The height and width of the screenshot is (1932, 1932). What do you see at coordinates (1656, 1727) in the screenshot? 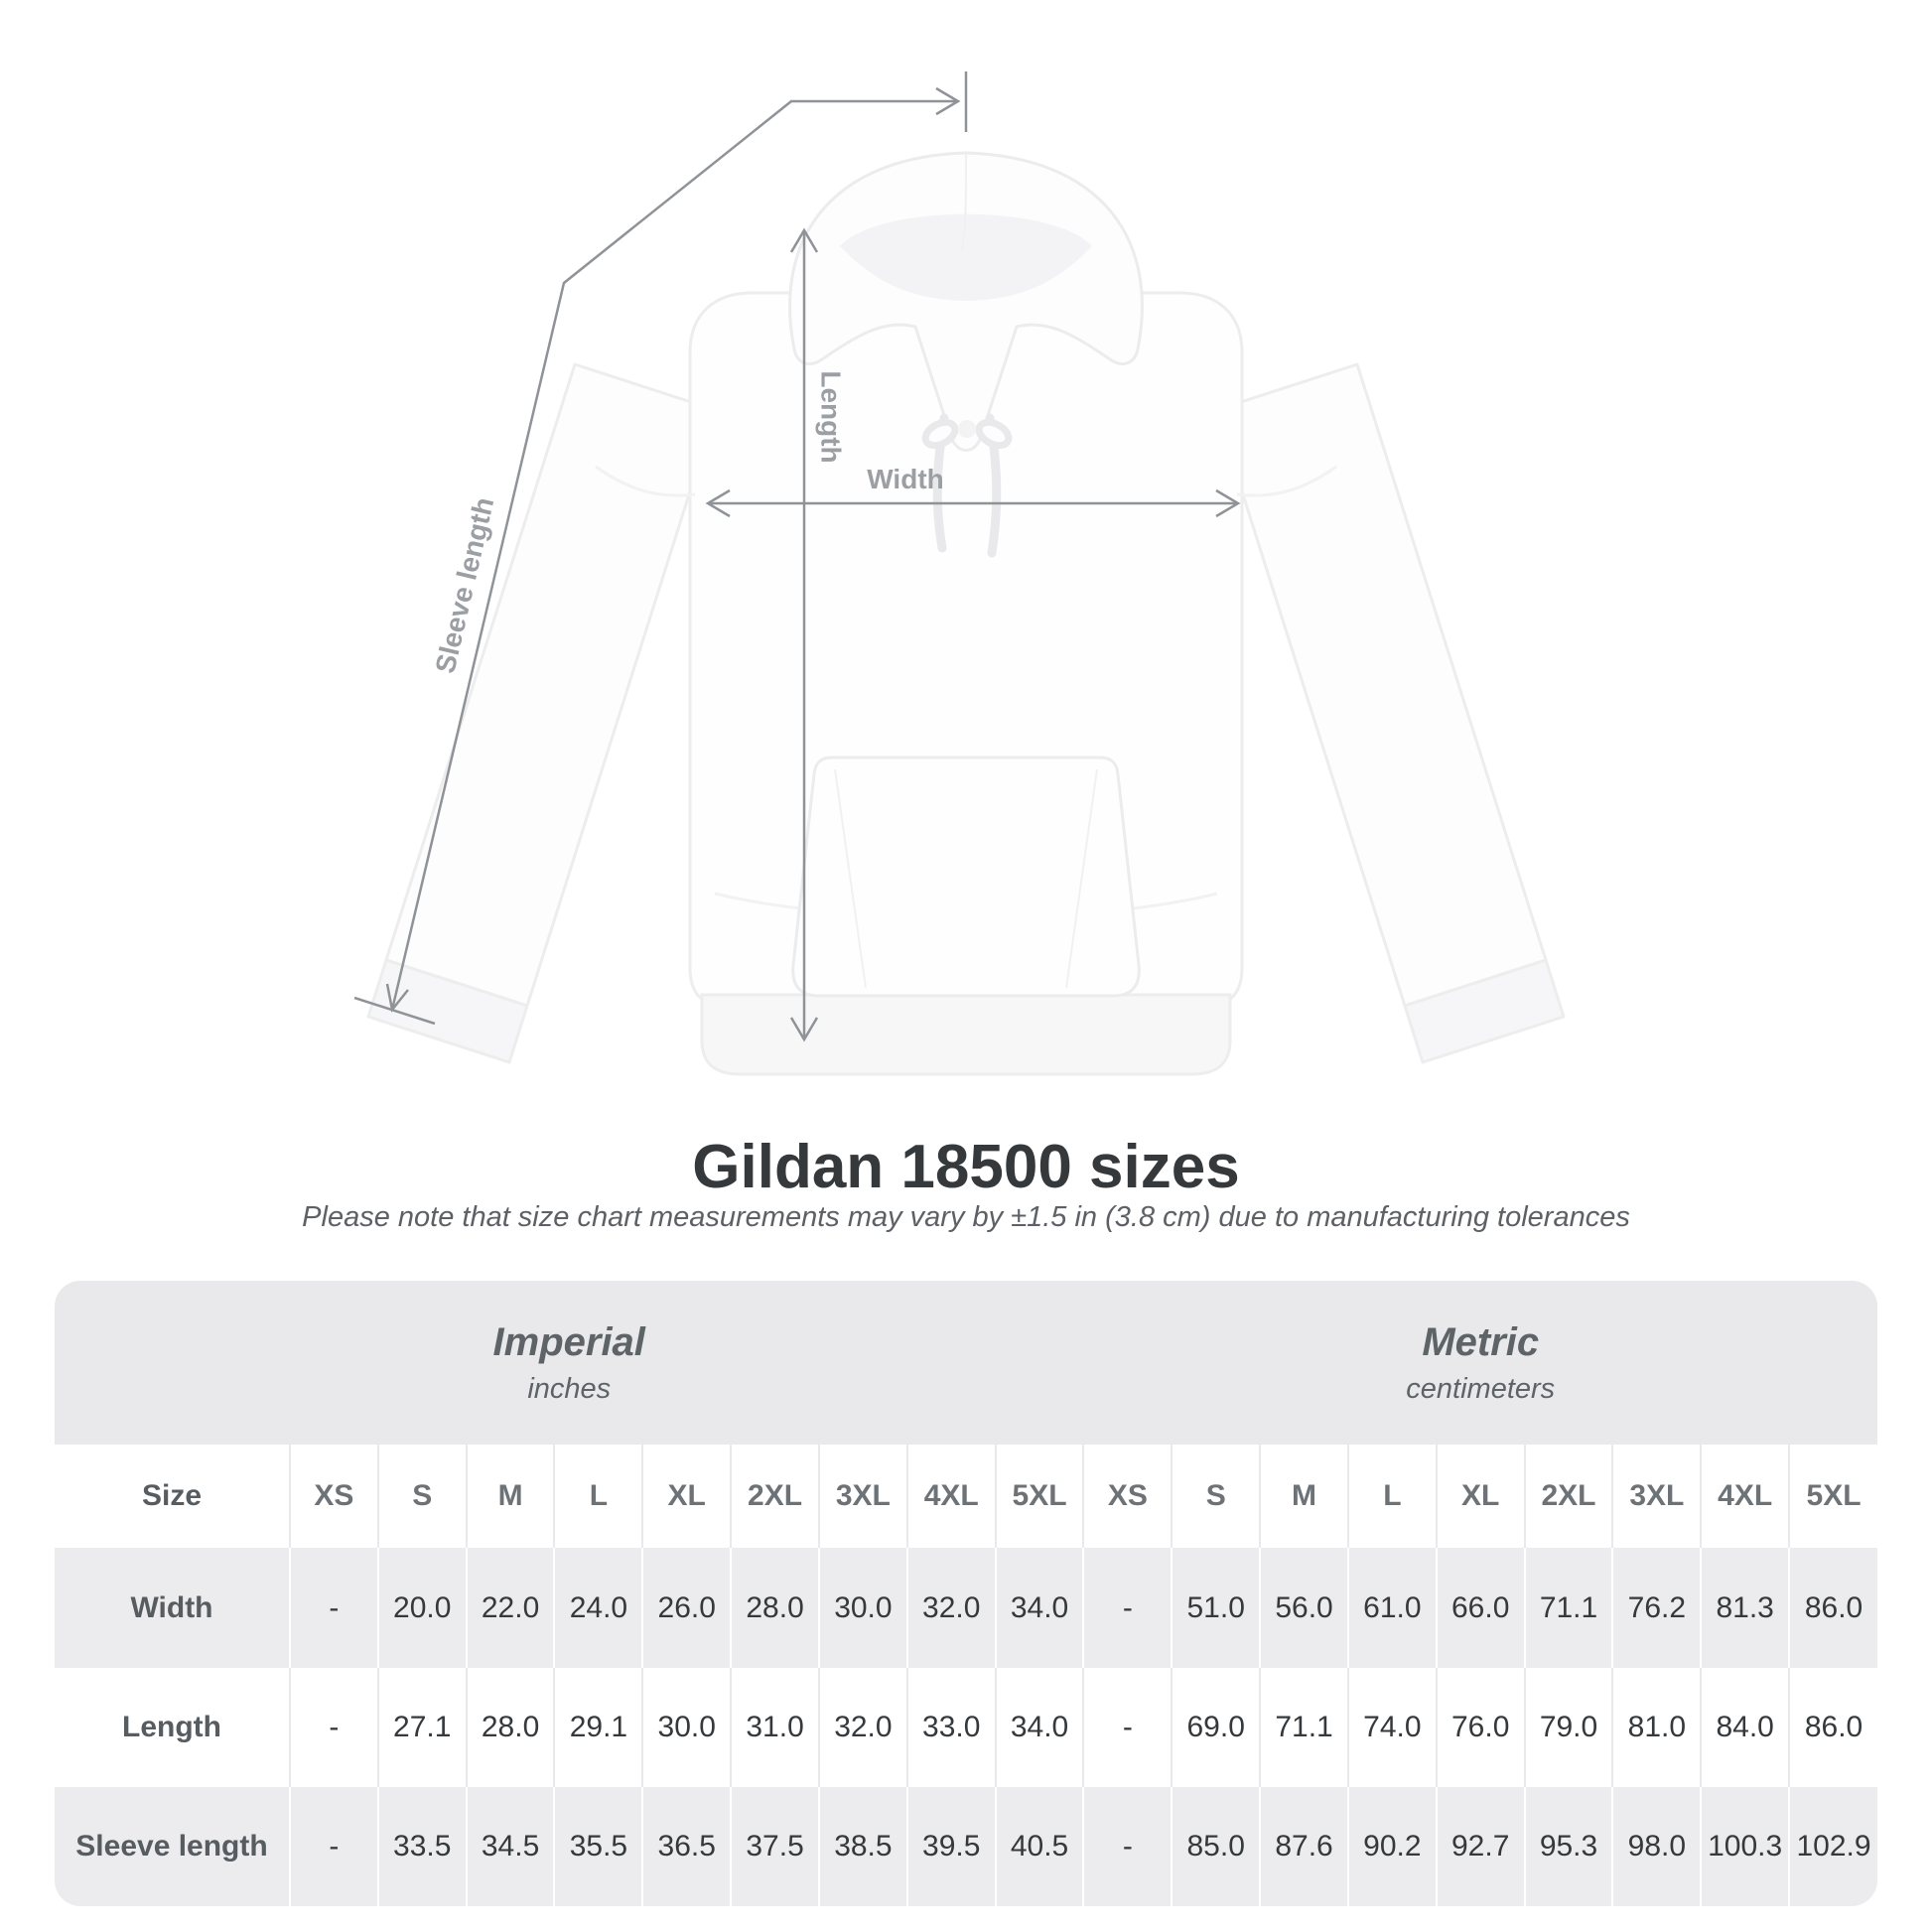
I see `cell: 81.0` at bounding box center [1656, 1727].